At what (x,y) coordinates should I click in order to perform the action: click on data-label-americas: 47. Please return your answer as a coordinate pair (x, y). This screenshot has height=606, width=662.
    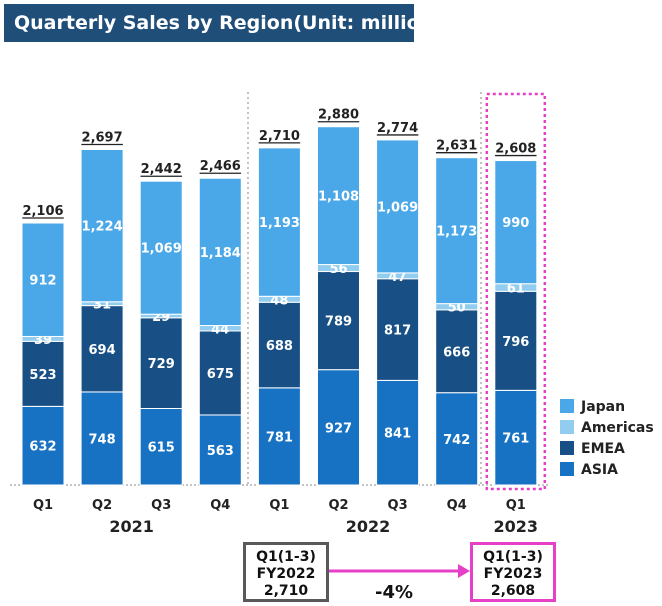
    Looking at the image, I should click on (398, 277).